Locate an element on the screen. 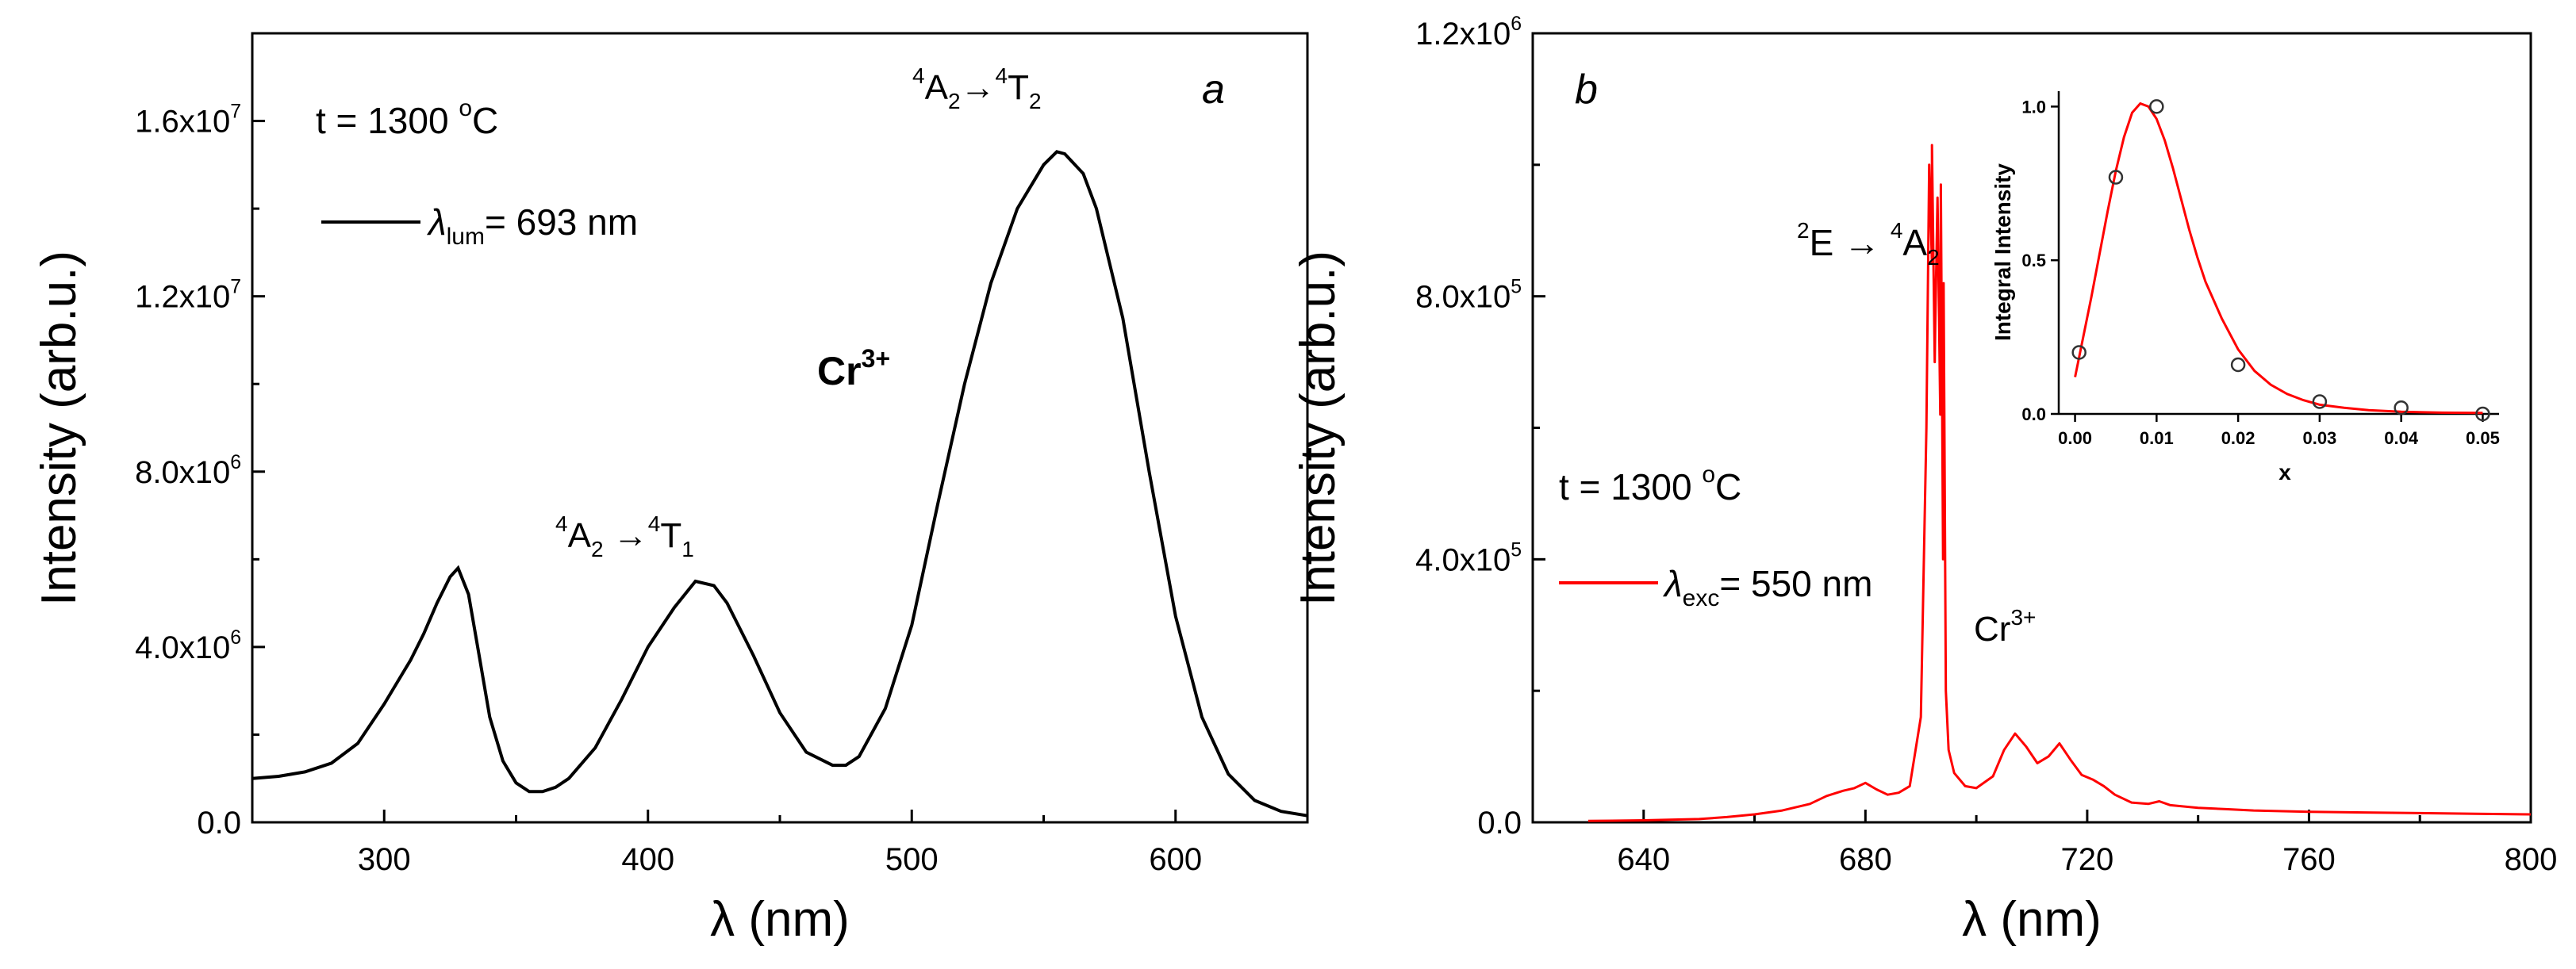 The height and width of the screenshot is (969, 2576). panel-b-ion-label: Cr3+ is located at coordinates (2005, 627).